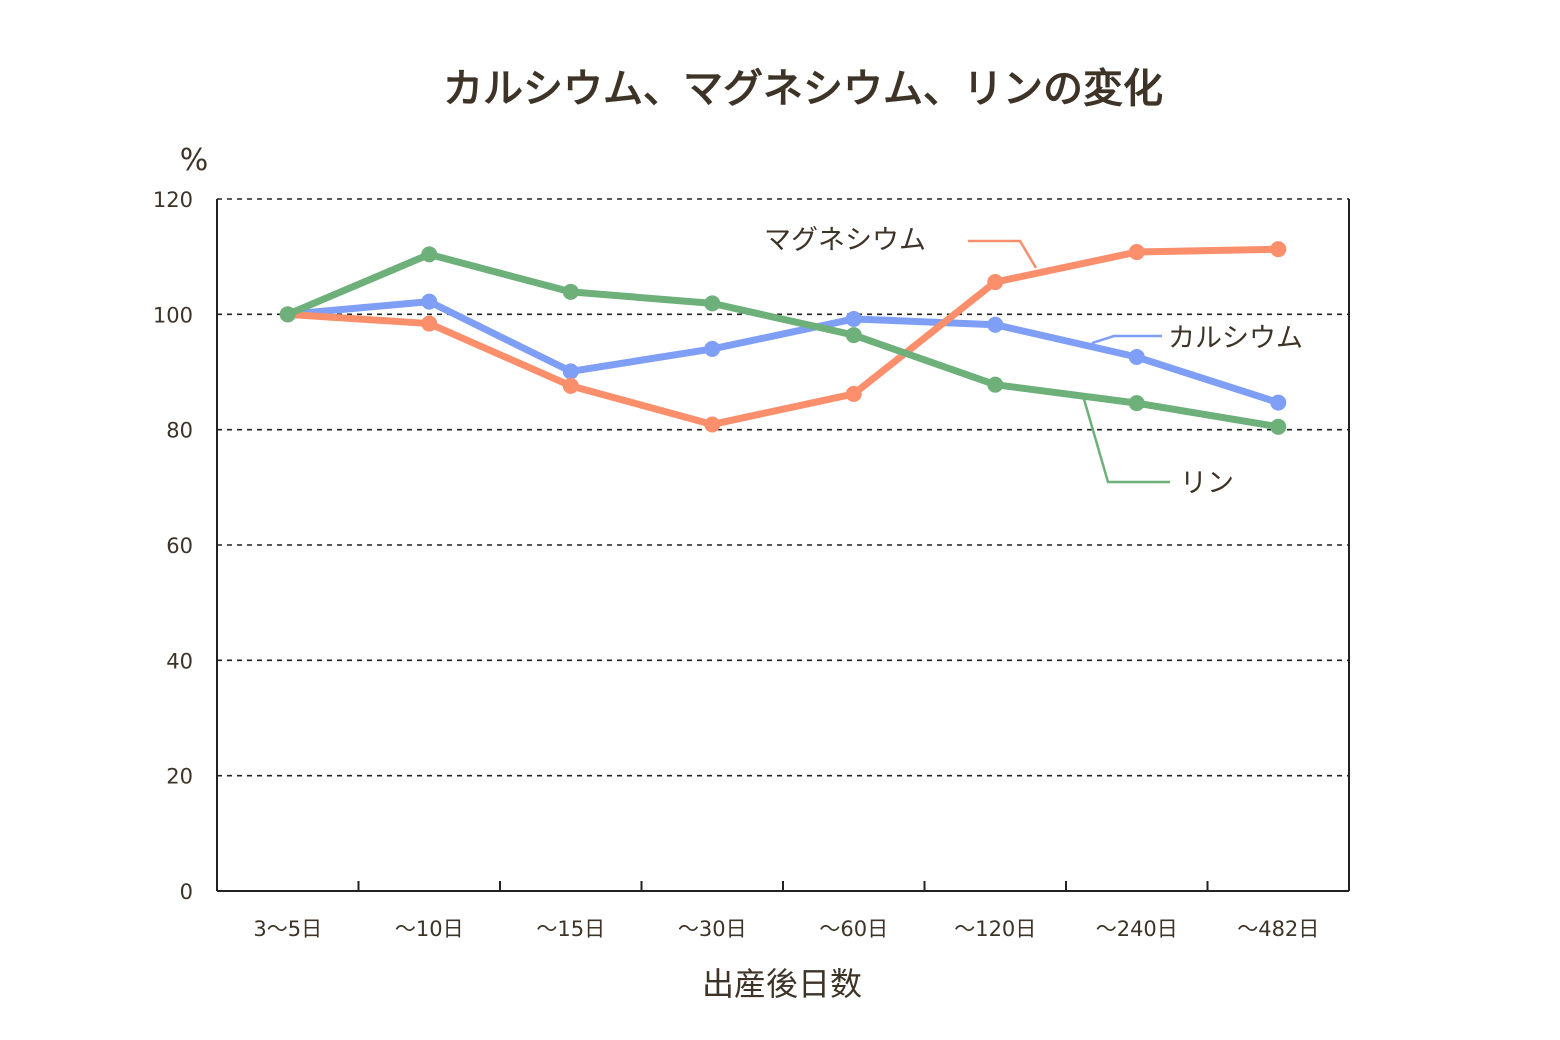  What do you see at coordinates (1207, 483) in the screenshot?
I see `series-label-phosphorus: リン` at bounding box center [1207, 483].